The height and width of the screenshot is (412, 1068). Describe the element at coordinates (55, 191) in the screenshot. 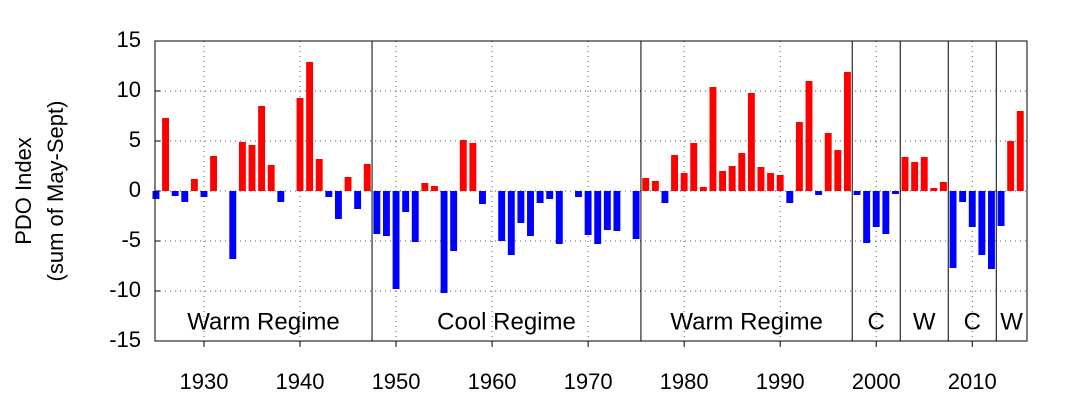

I see `y-axis-label-line: (sum of May-Sept)` at that location.